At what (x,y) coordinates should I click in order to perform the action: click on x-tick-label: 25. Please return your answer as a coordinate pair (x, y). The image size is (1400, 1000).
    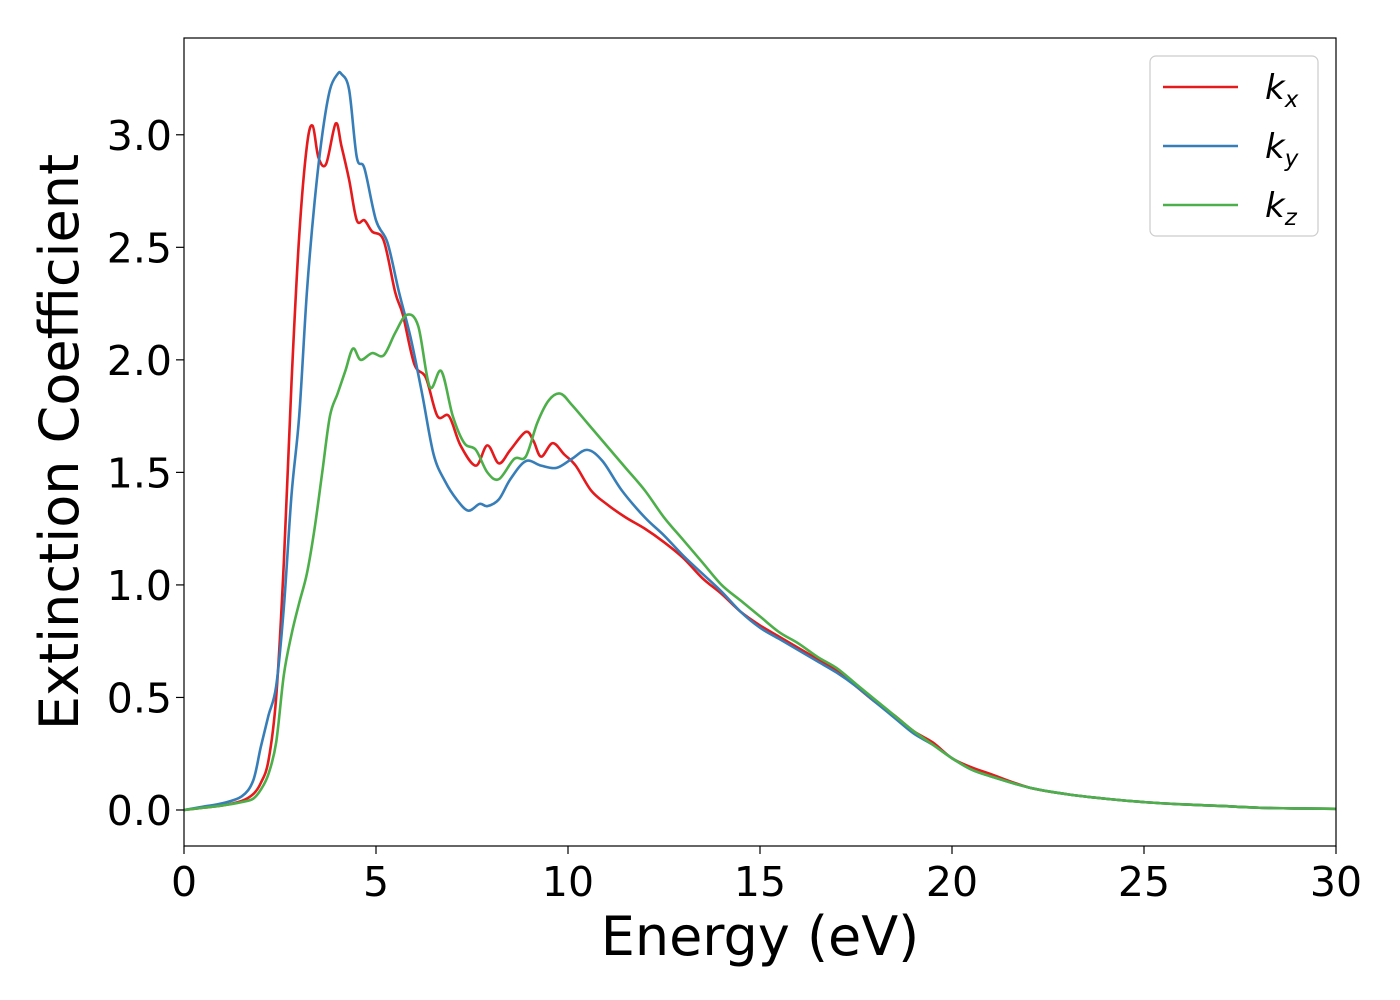
    Looking at the image, I should click on (1144, 882).